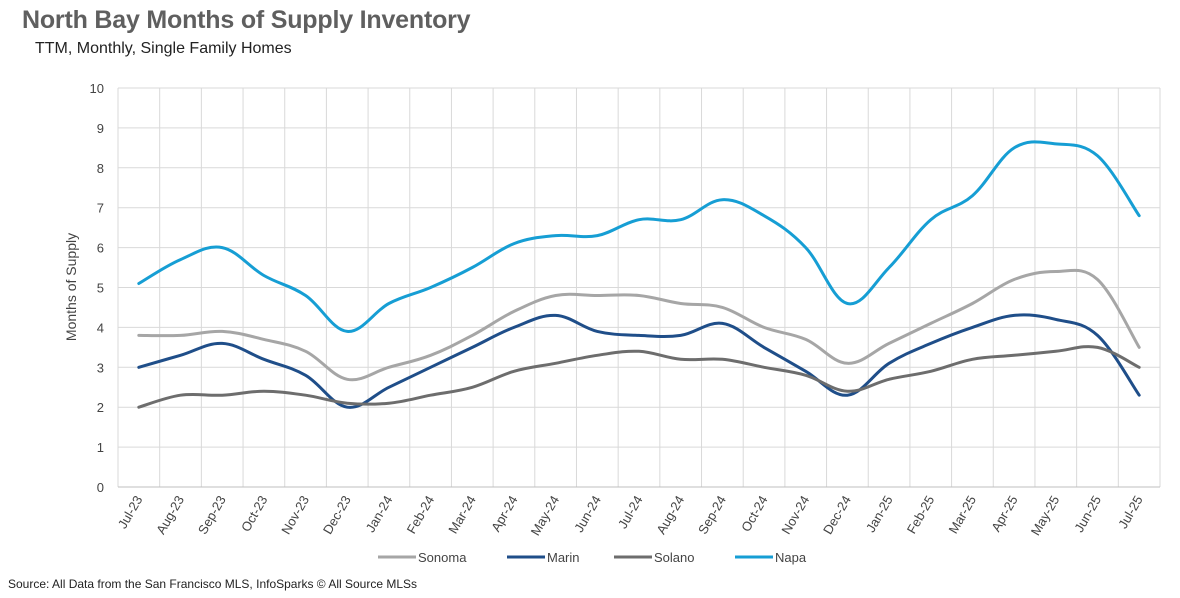  What do you see at coordinates (71, 287) in the screenshot?
I see `y-axis-label: Months of Supply` at bounding box center [71, 287].